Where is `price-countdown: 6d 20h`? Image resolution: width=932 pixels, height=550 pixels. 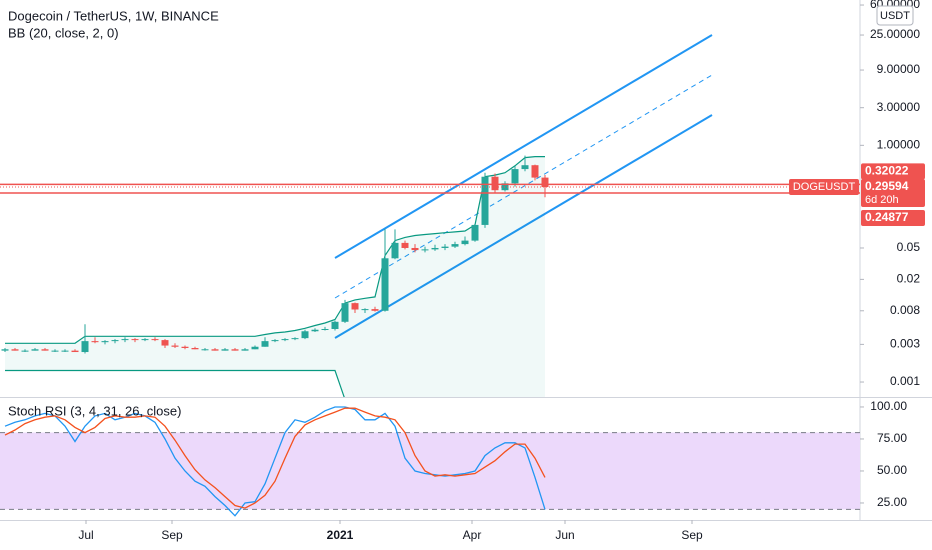 price-countdown: 6d 20h is located at coordinates (882, 200).